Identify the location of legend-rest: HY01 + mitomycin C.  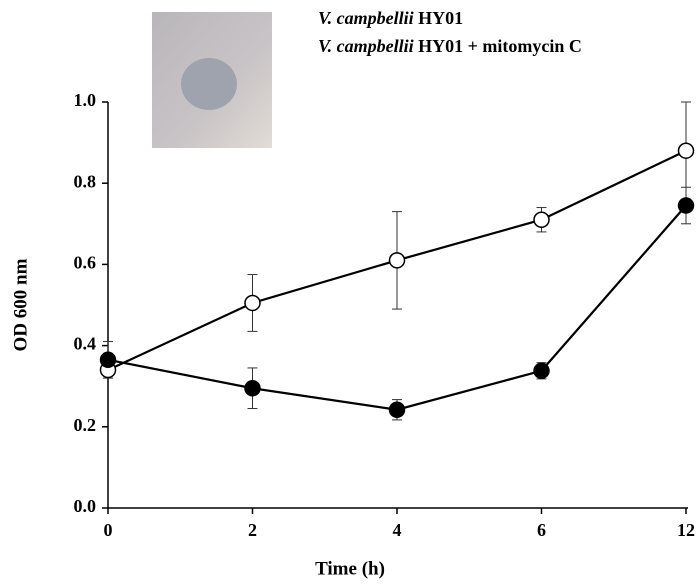
(498, 46).